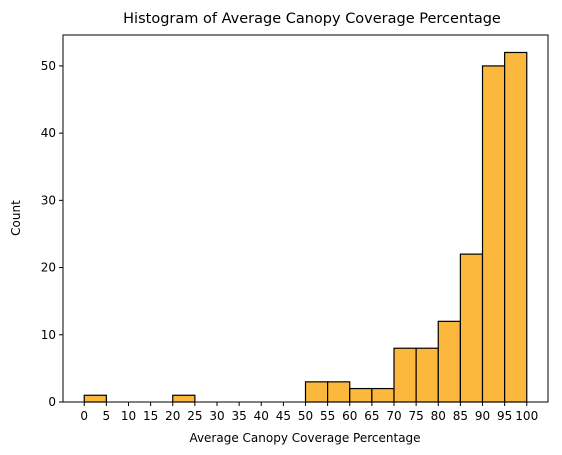 This screenshot has height=455, width=562. Describe the element at coordinates (128, 416) in the screenshot. I see `x-tick-label: 10` at that location.